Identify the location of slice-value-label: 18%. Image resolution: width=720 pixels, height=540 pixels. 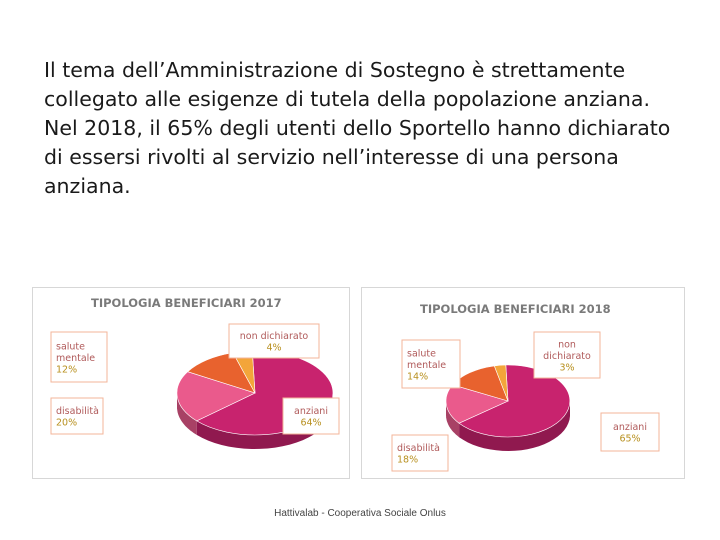
(407, 460).